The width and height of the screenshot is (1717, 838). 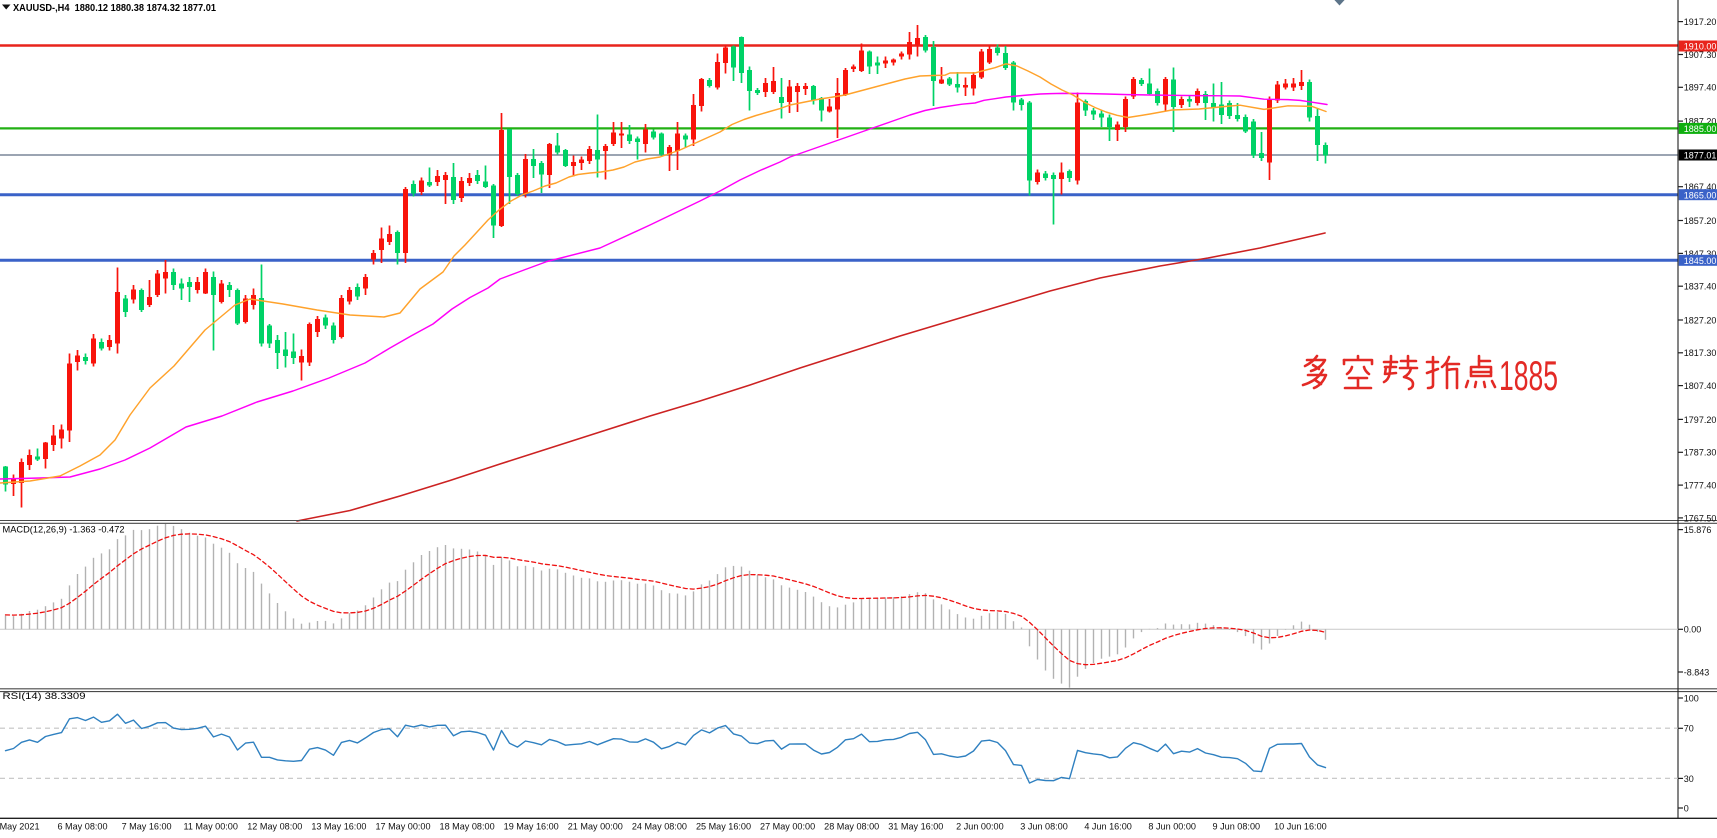 What do you see at coordinates (723, 827) in the screenshot?
I see `svg-text: 25 May 16:00` at bounding box center [723, 827].